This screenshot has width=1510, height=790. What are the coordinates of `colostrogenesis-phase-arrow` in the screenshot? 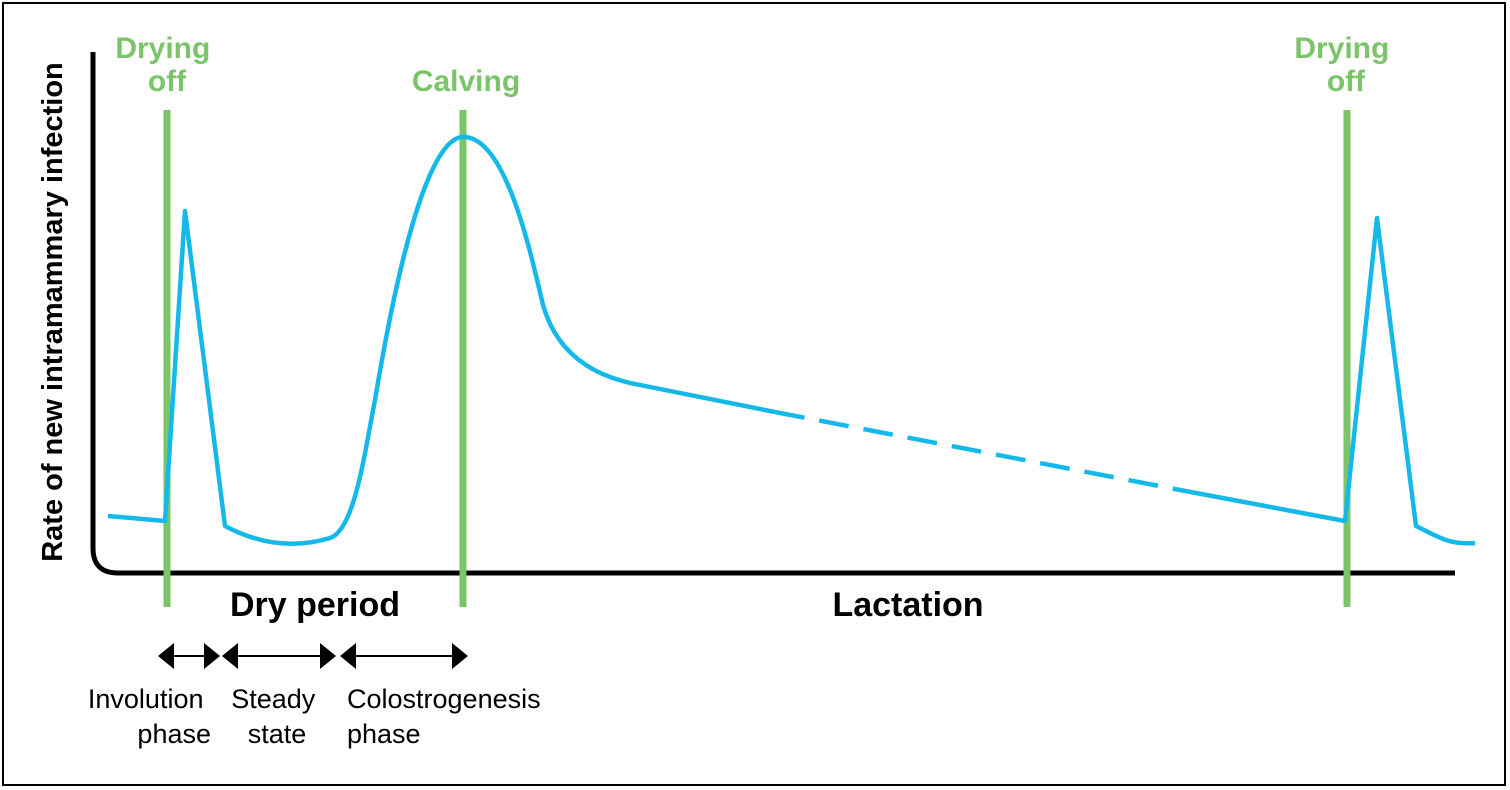 It's located at (404, 656).